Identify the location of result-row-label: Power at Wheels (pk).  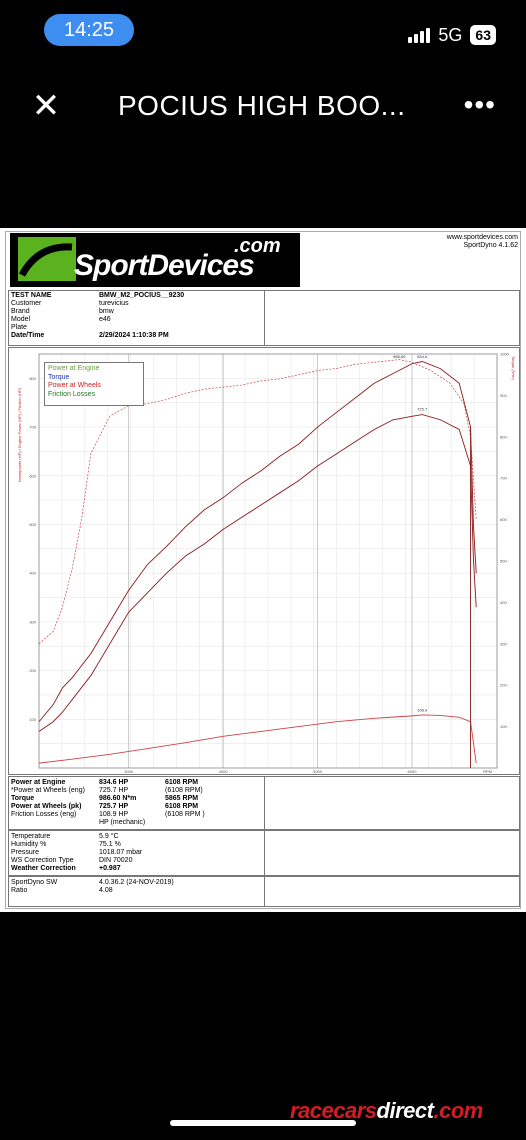
(46, 806).